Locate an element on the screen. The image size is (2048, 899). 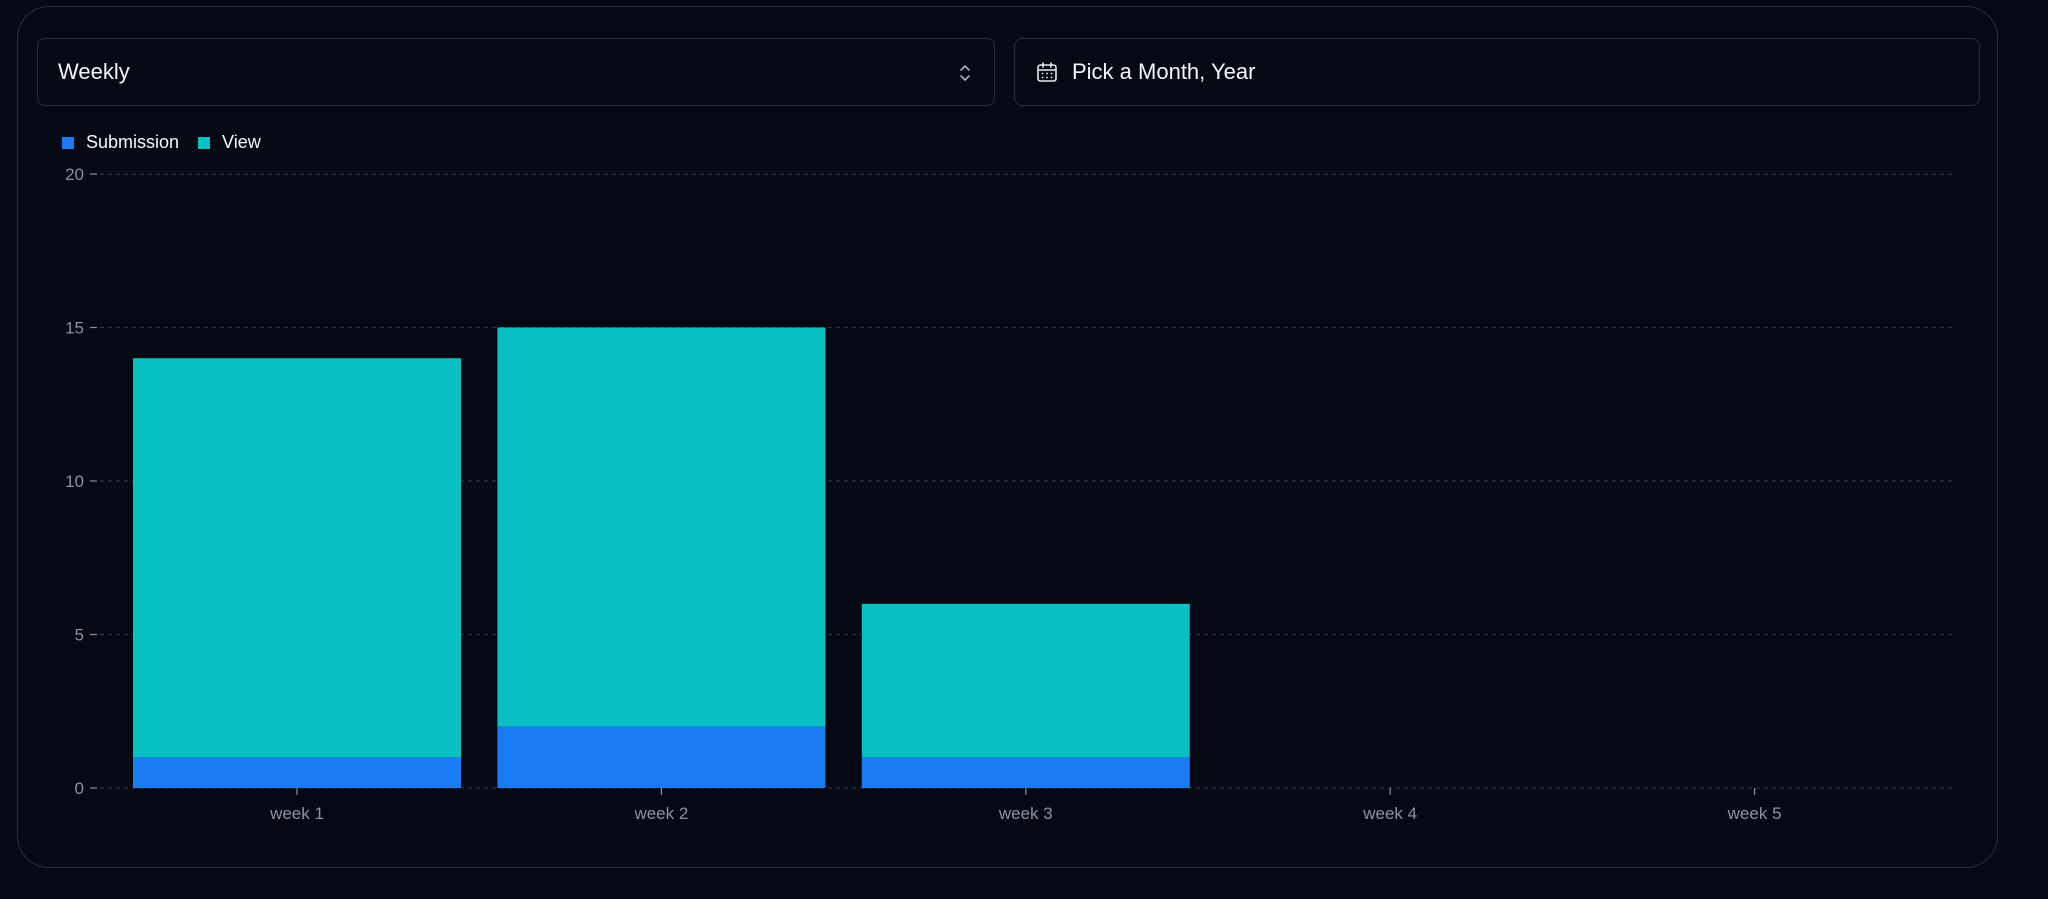
period-select-value: Weekly is located at coordinates (94, 71).